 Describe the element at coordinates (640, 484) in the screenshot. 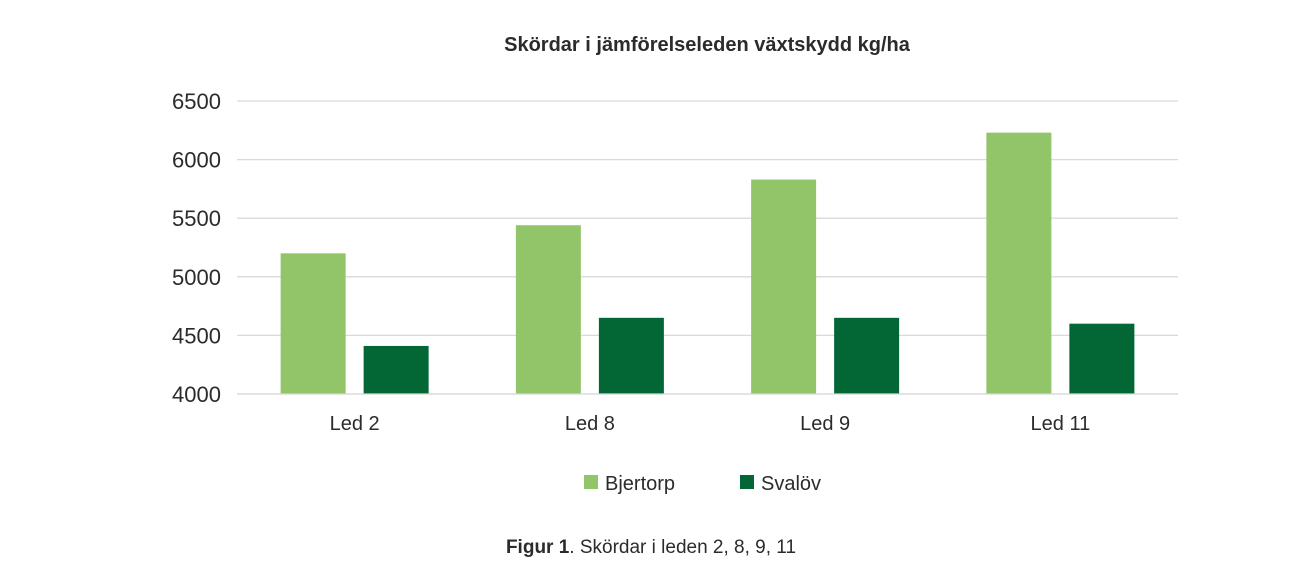

I see `legend-label: Bjertorp` at that location.